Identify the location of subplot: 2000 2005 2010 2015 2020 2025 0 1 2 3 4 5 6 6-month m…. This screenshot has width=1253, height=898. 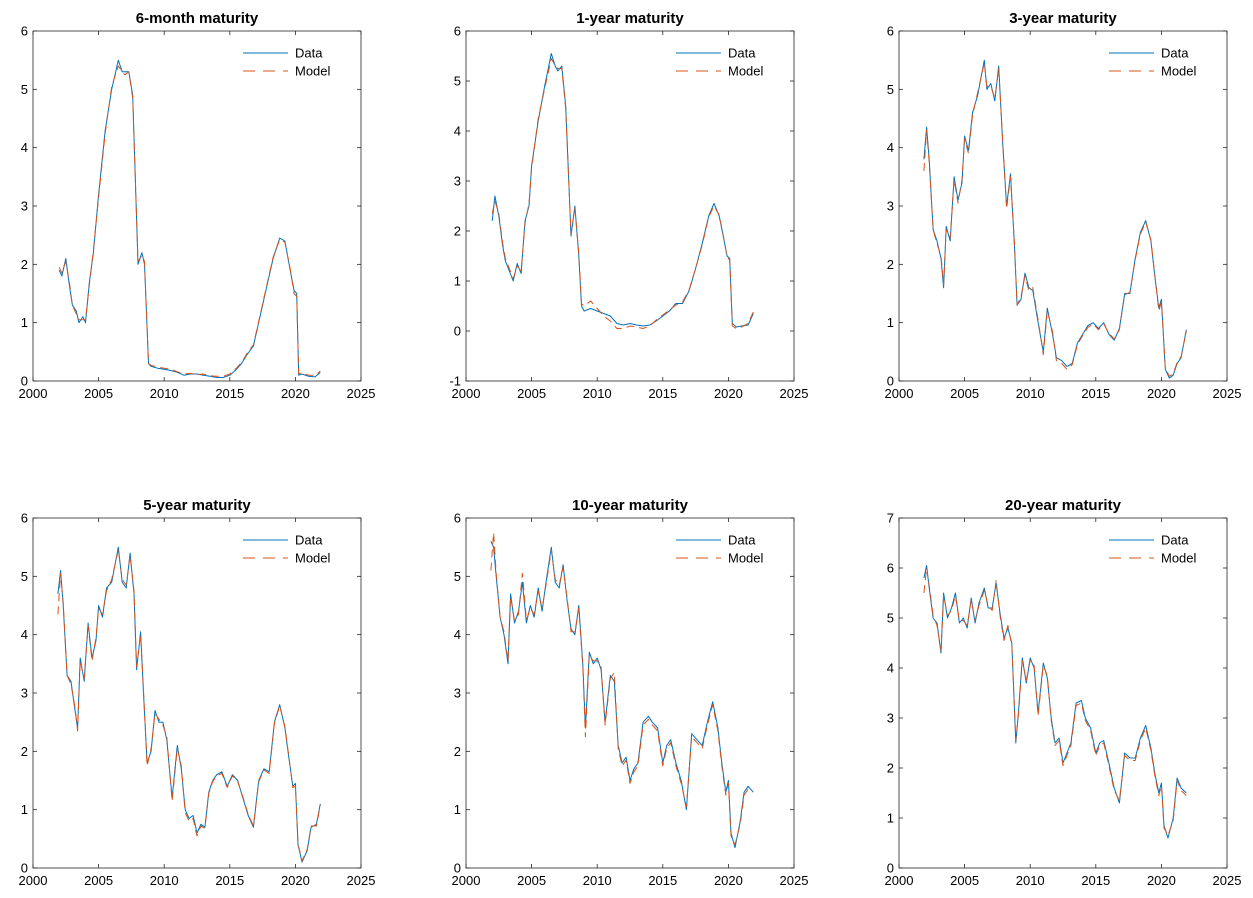
(197, 205).